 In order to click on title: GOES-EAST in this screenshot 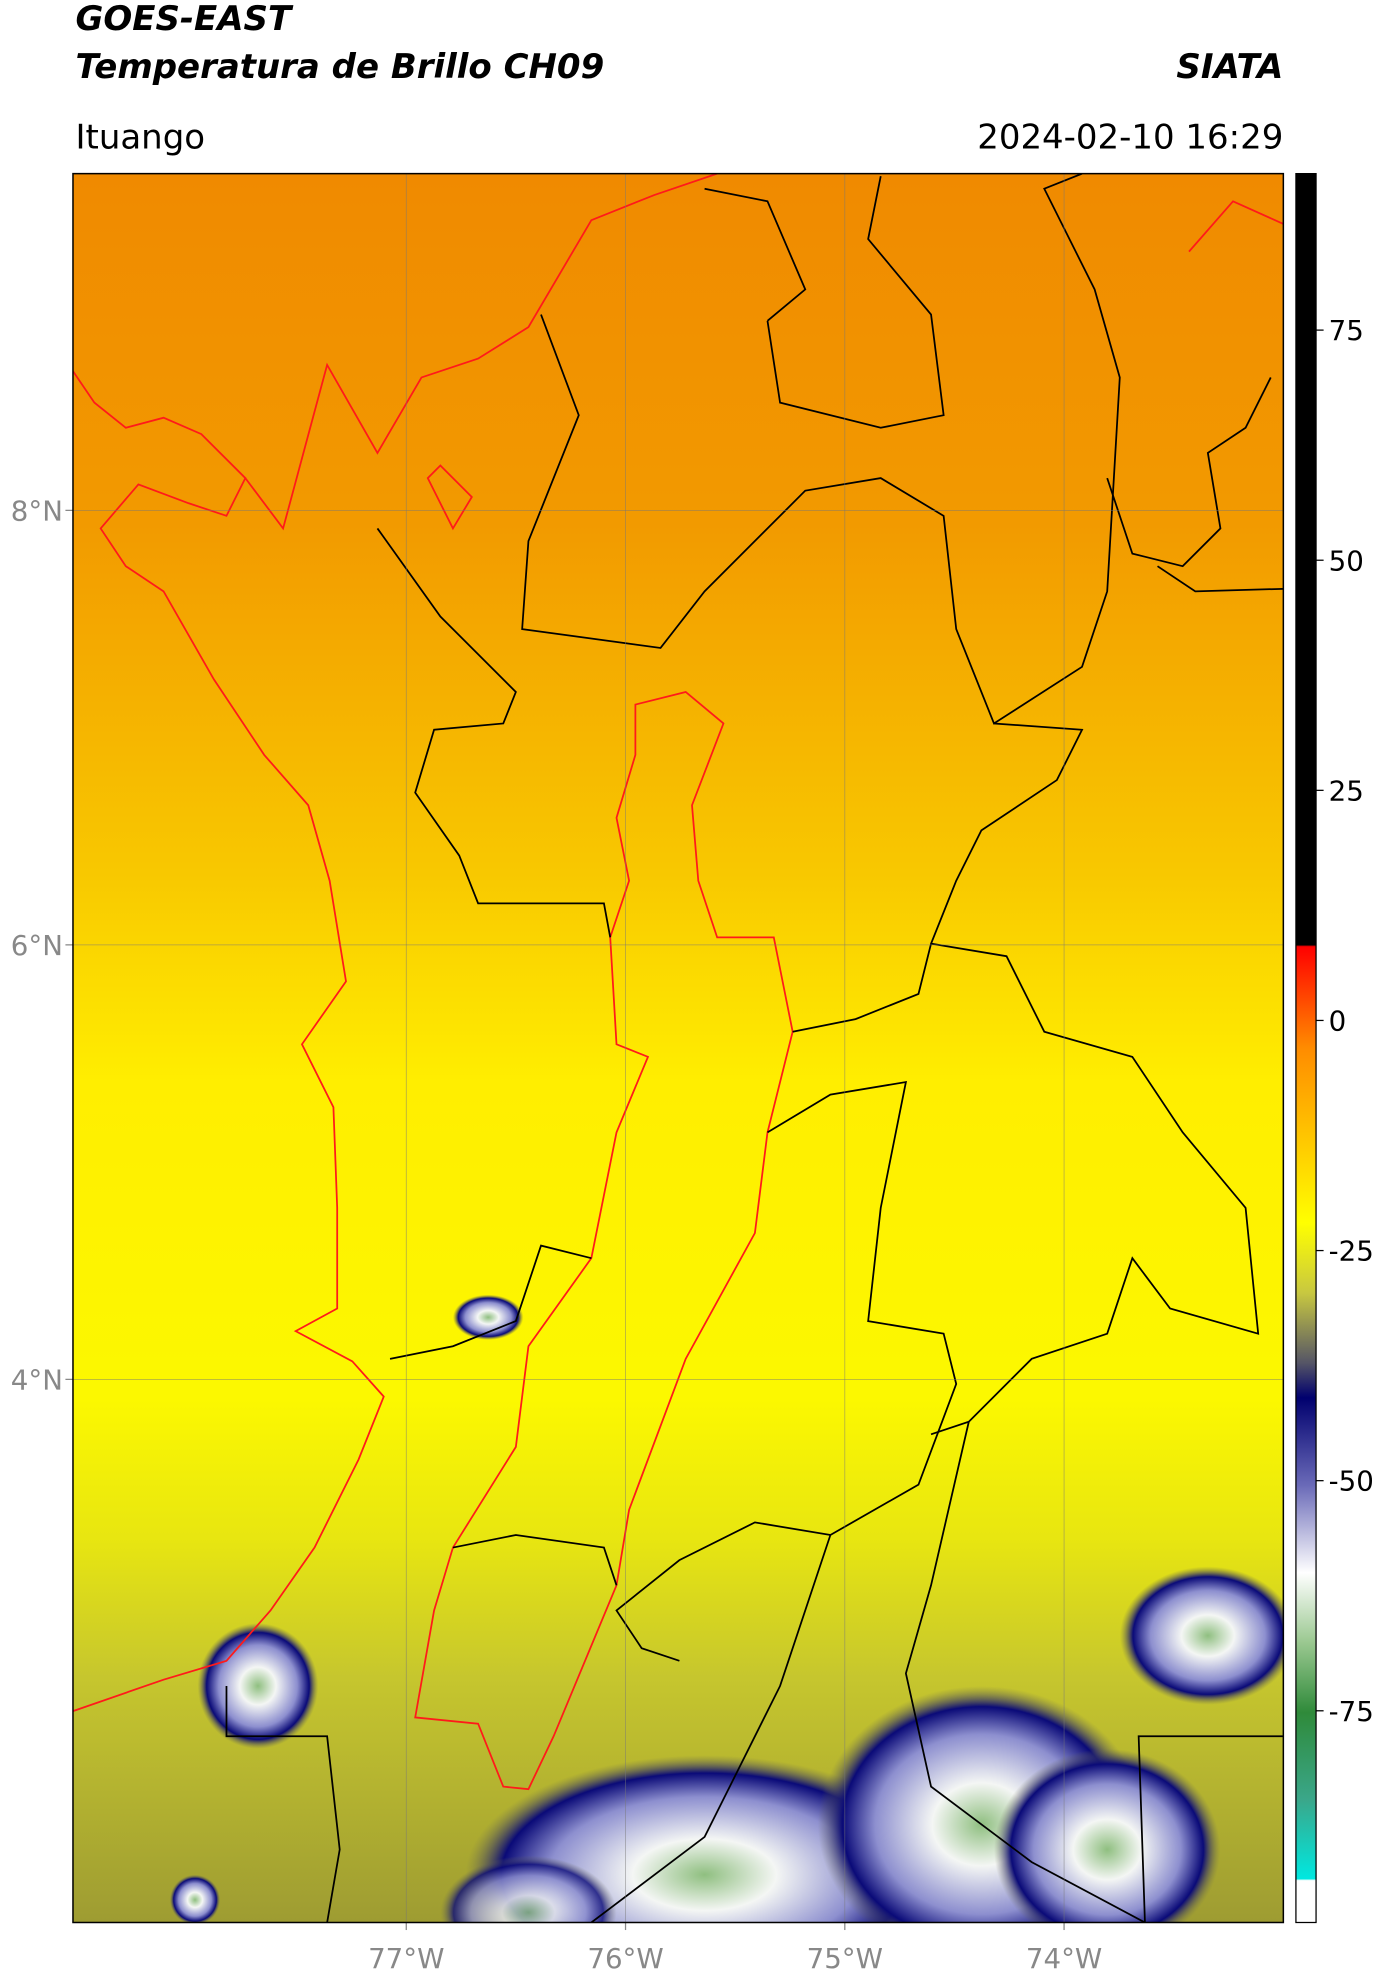, I will do `click(184, 19)`.